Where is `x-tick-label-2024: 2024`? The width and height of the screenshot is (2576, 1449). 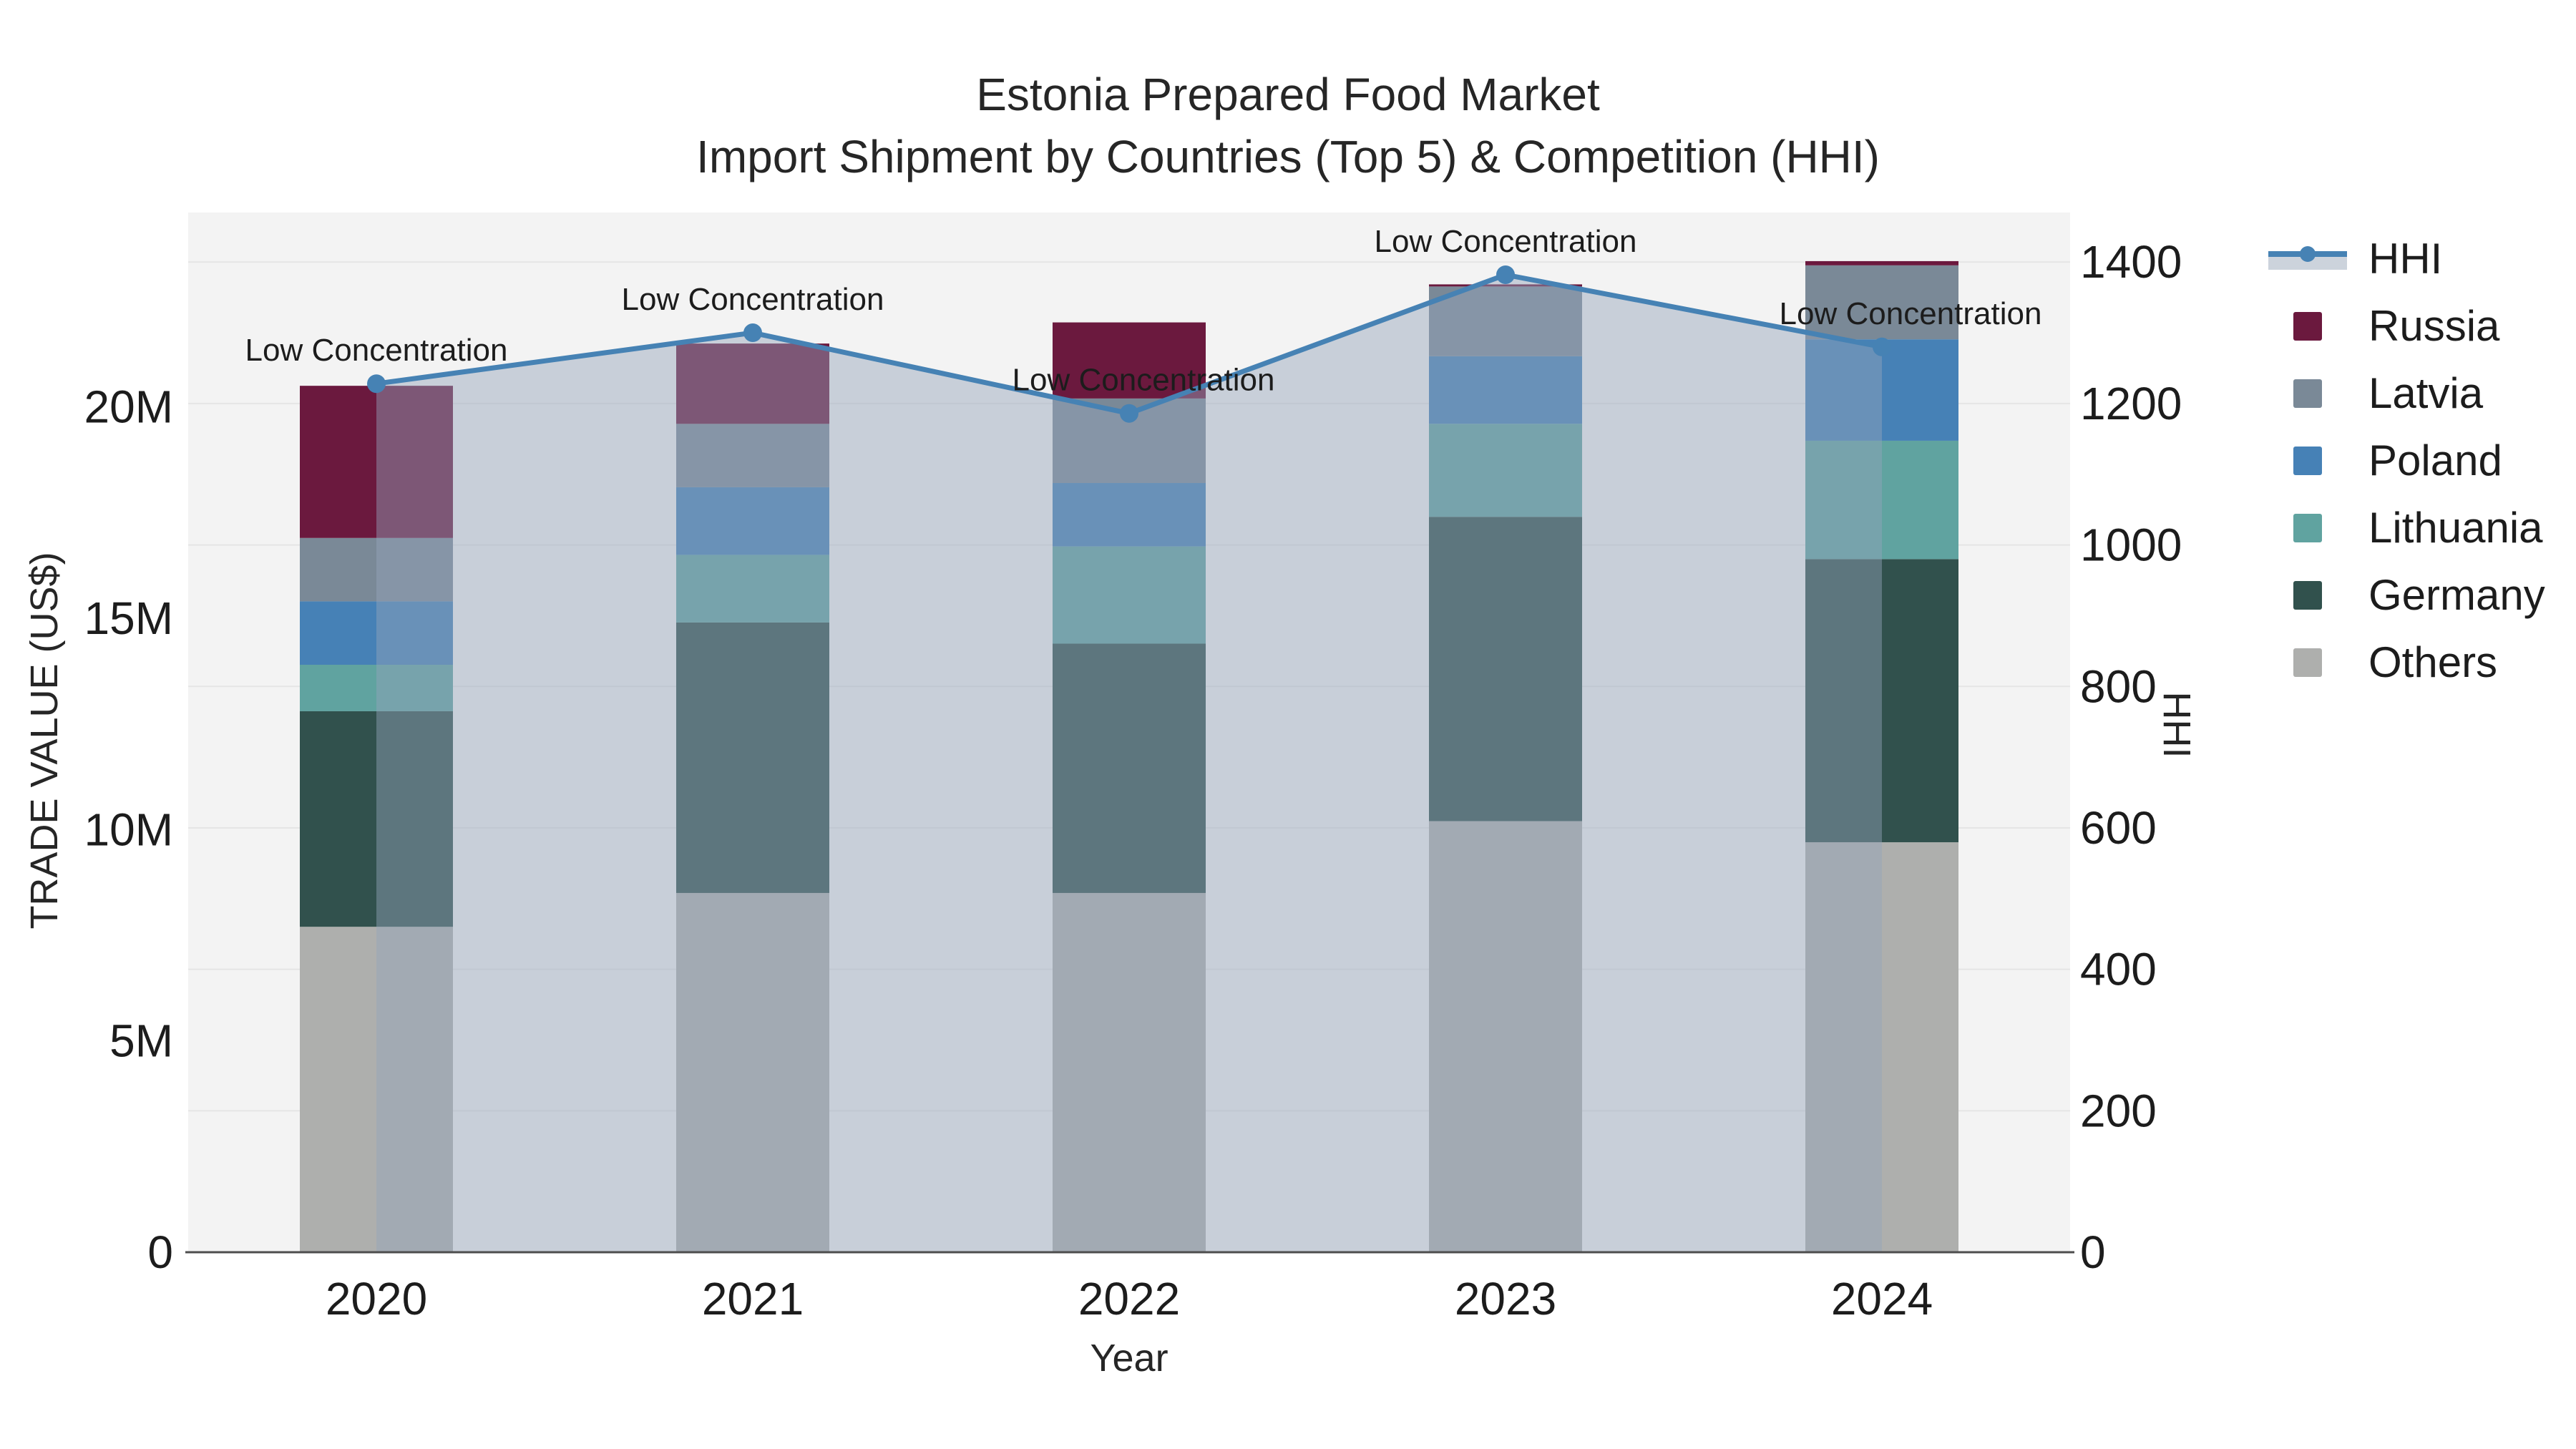 x-tick-label-2024: 2024 is located at coordinates (1882, 1298).